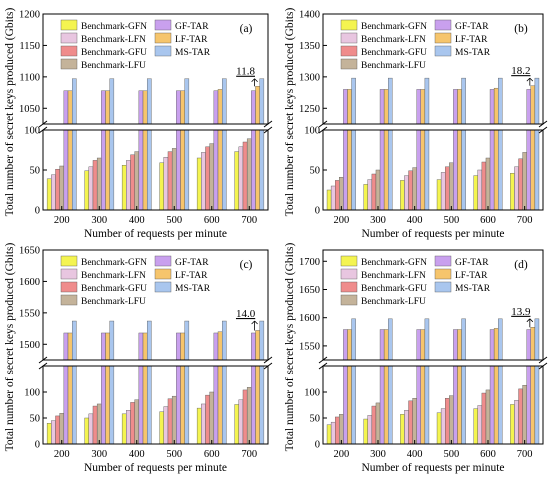  Describe the element at coordinates (393, 302) in the screenshot. I see `legend-label: Benchmark-LFU` at that location.